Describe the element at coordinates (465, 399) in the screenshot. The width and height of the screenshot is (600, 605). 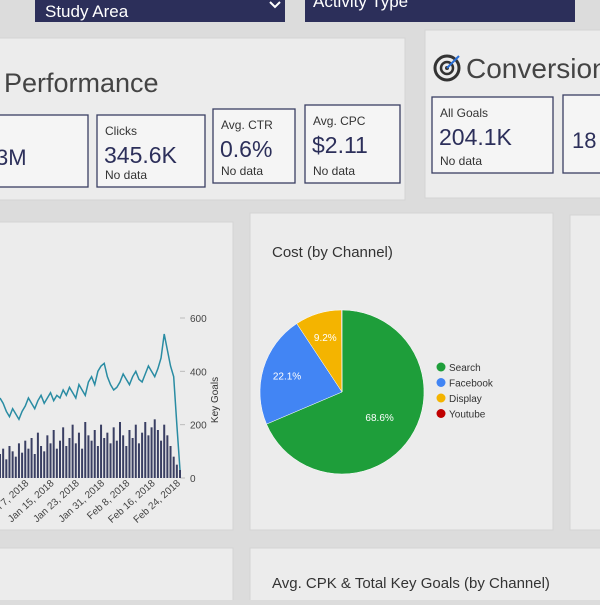
I see `legend-label: Display` at that location.